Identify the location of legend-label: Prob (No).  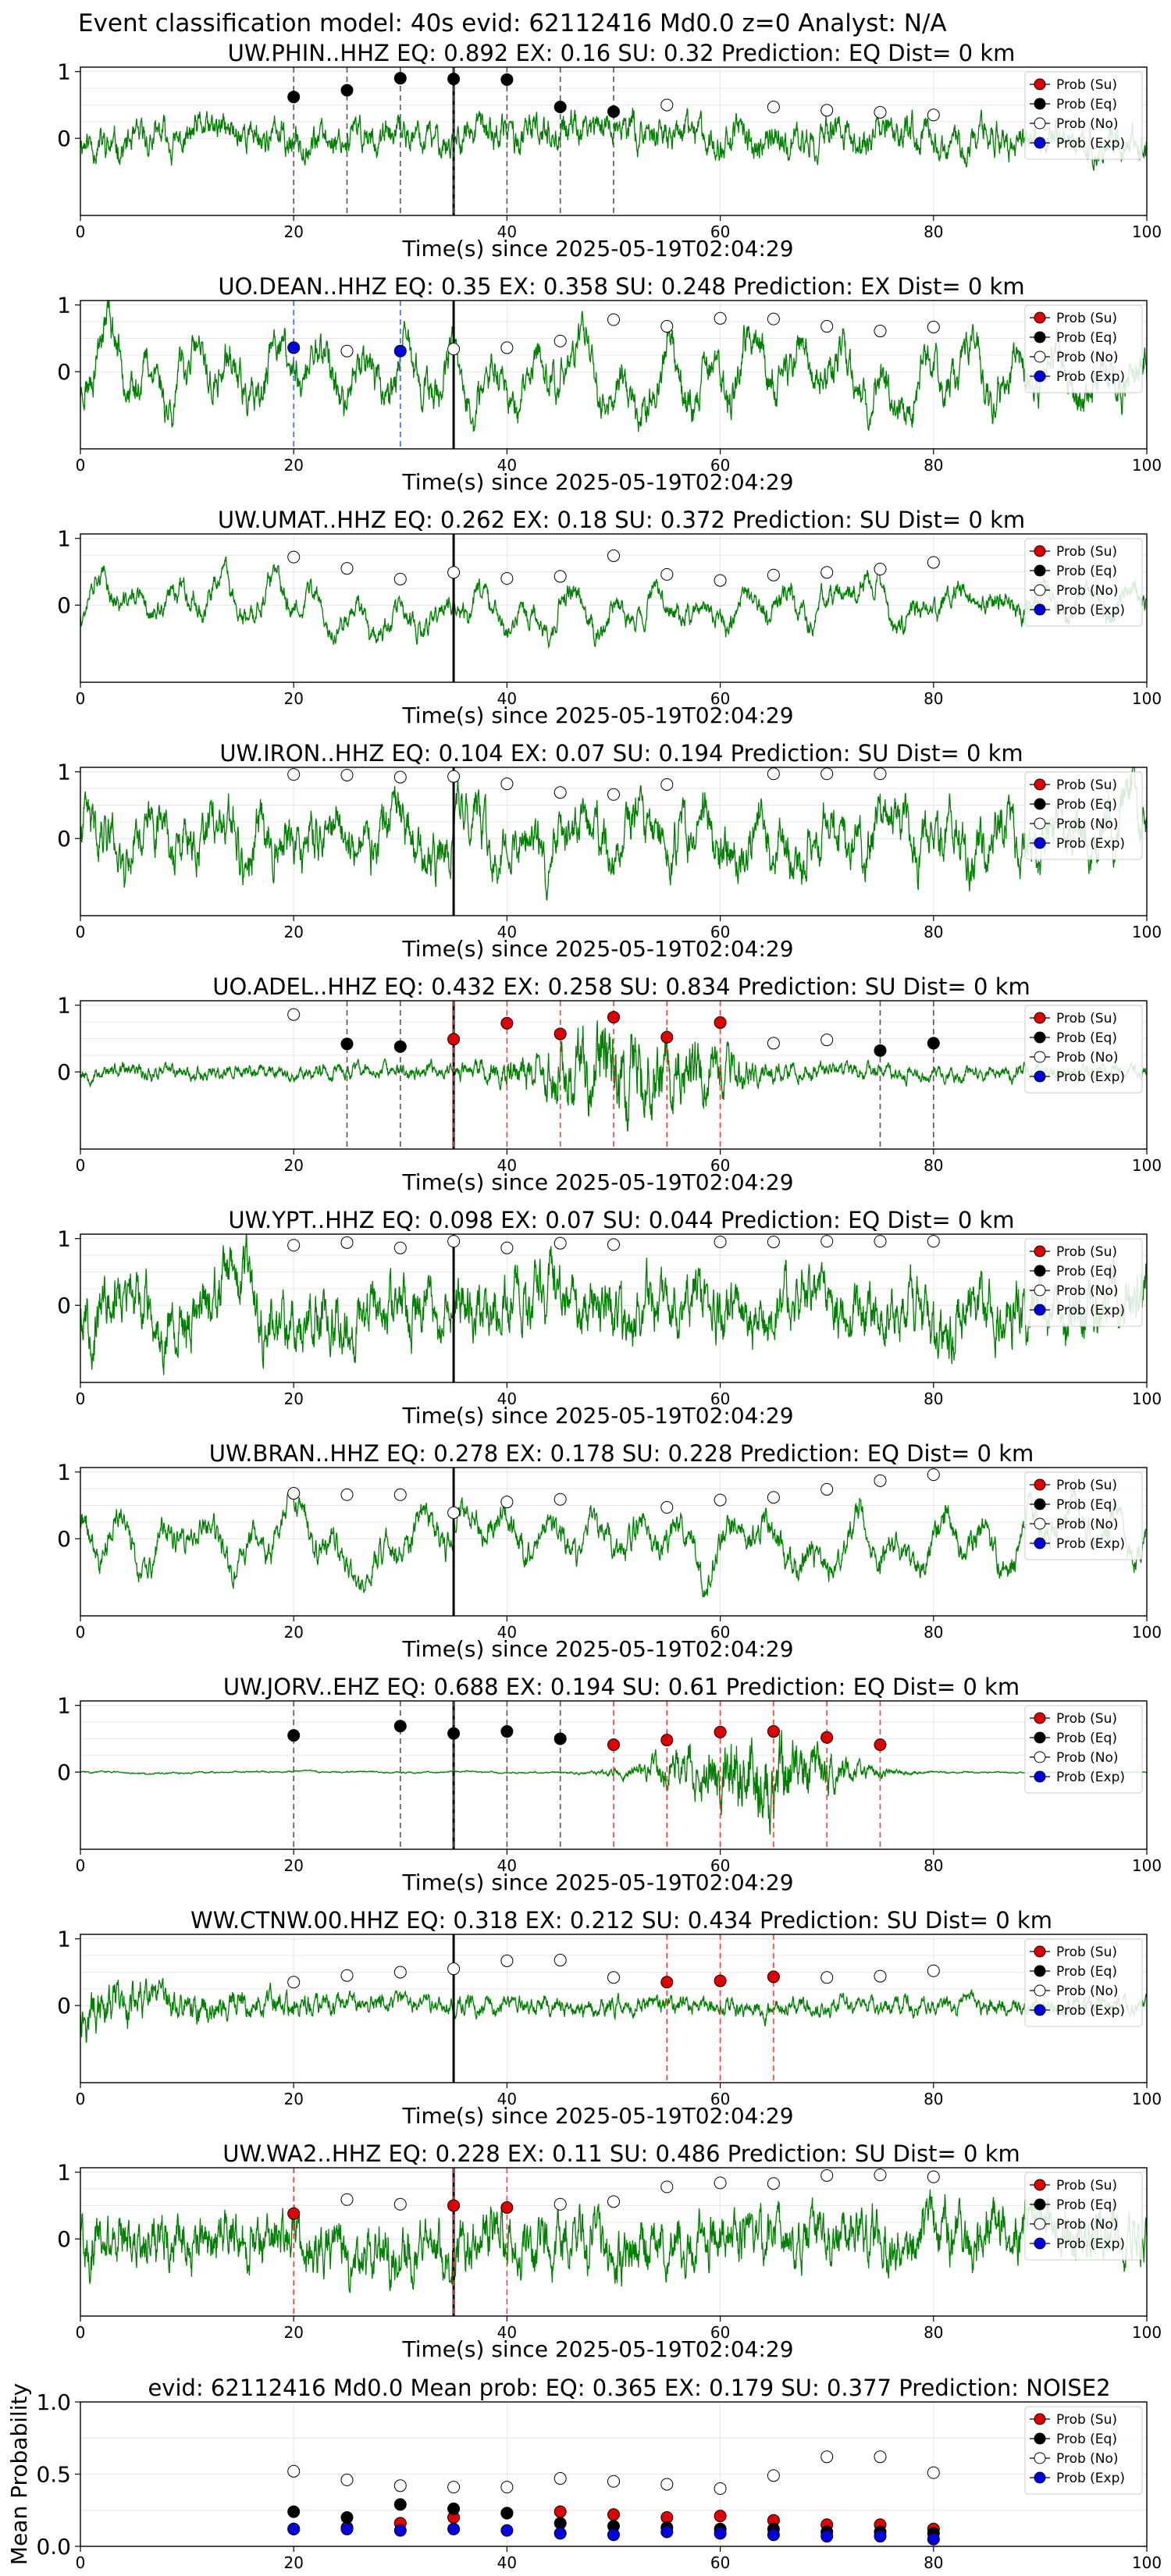
(1087, 2225).